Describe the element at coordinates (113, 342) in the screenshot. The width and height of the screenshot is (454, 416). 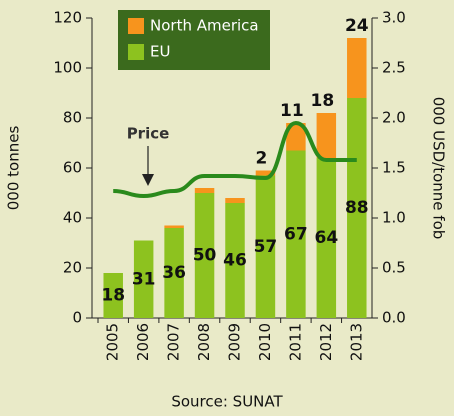
I see `x-tick-label: 2005` at that location.